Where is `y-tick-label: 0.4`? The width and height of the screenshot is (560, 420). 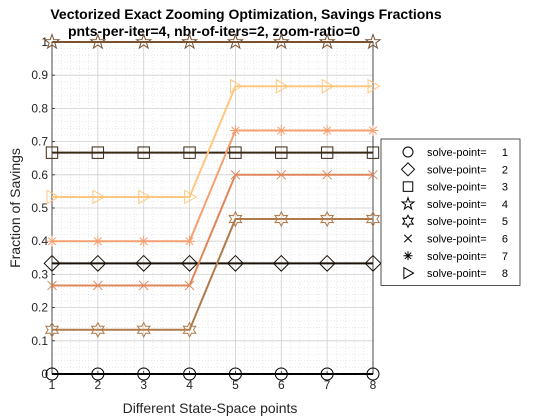 y-tick-label: 0.4 is located at coordinates (39, 241).